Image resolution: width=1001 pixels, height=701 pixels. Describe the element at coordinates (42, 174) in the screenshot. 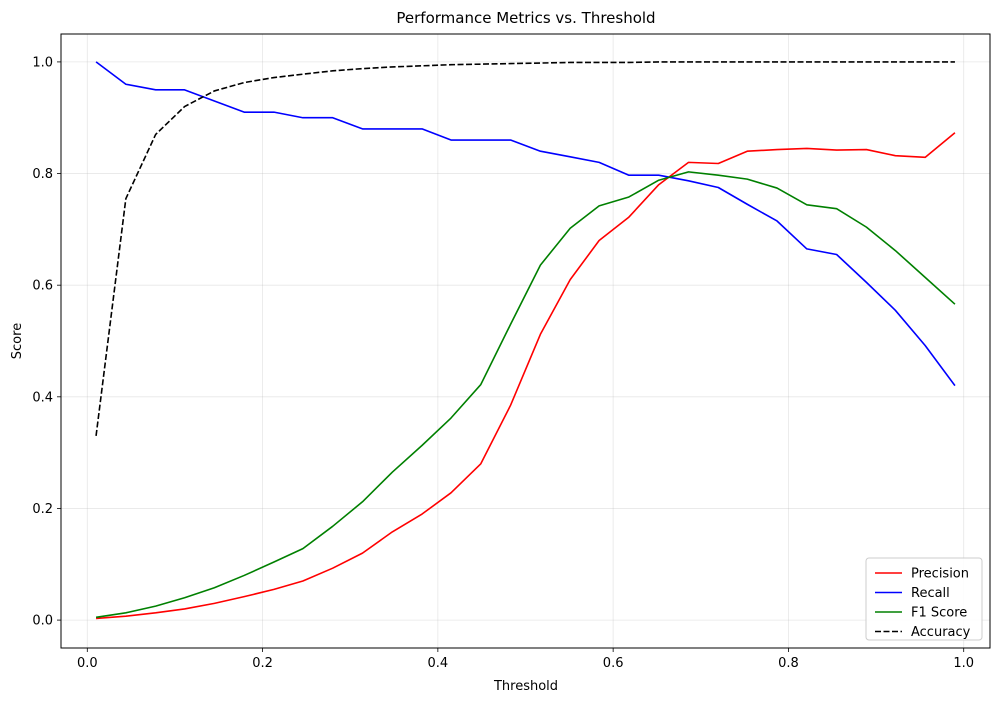

I see `y-tick-label: 0.8` at that location.